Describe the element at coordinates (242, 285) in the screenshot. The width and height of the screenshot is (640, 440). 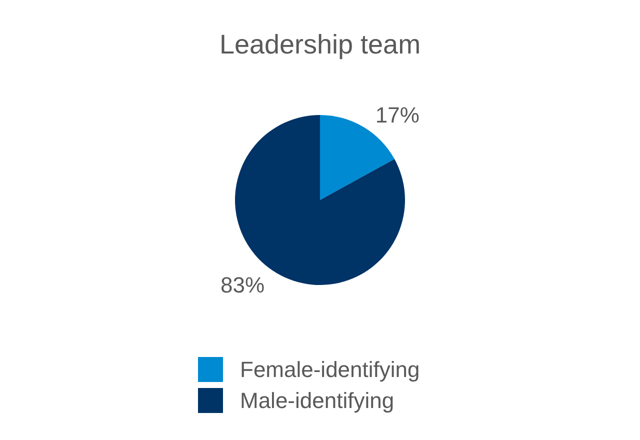
I see `data-label: 83%` at that location.